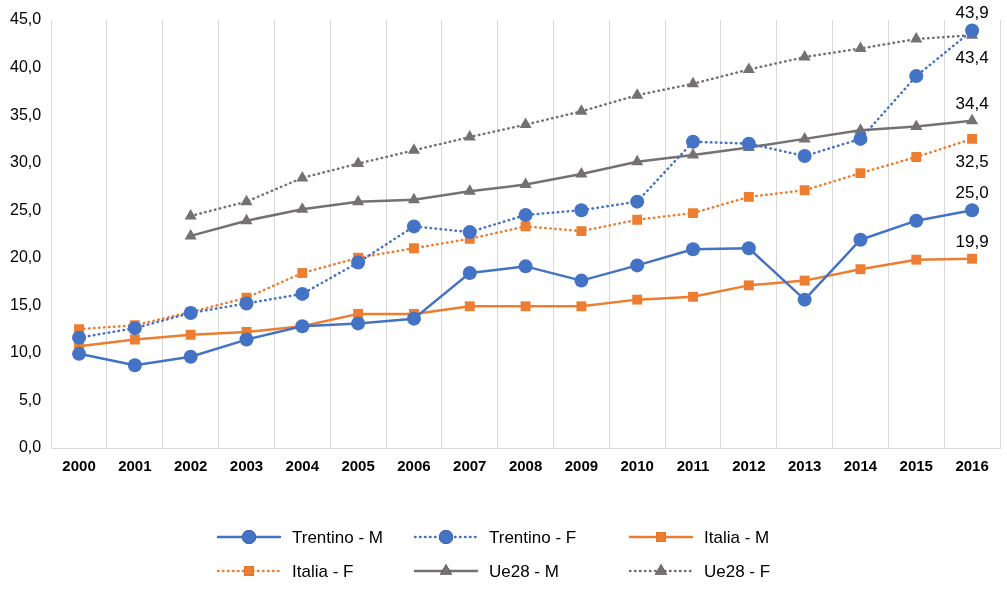 This screenshot has width=1007, height=591. What do you see at coordinates (246, 466) in the screenshot?
I see `x-tick-label: 2003` at bounding box center [246, 466].